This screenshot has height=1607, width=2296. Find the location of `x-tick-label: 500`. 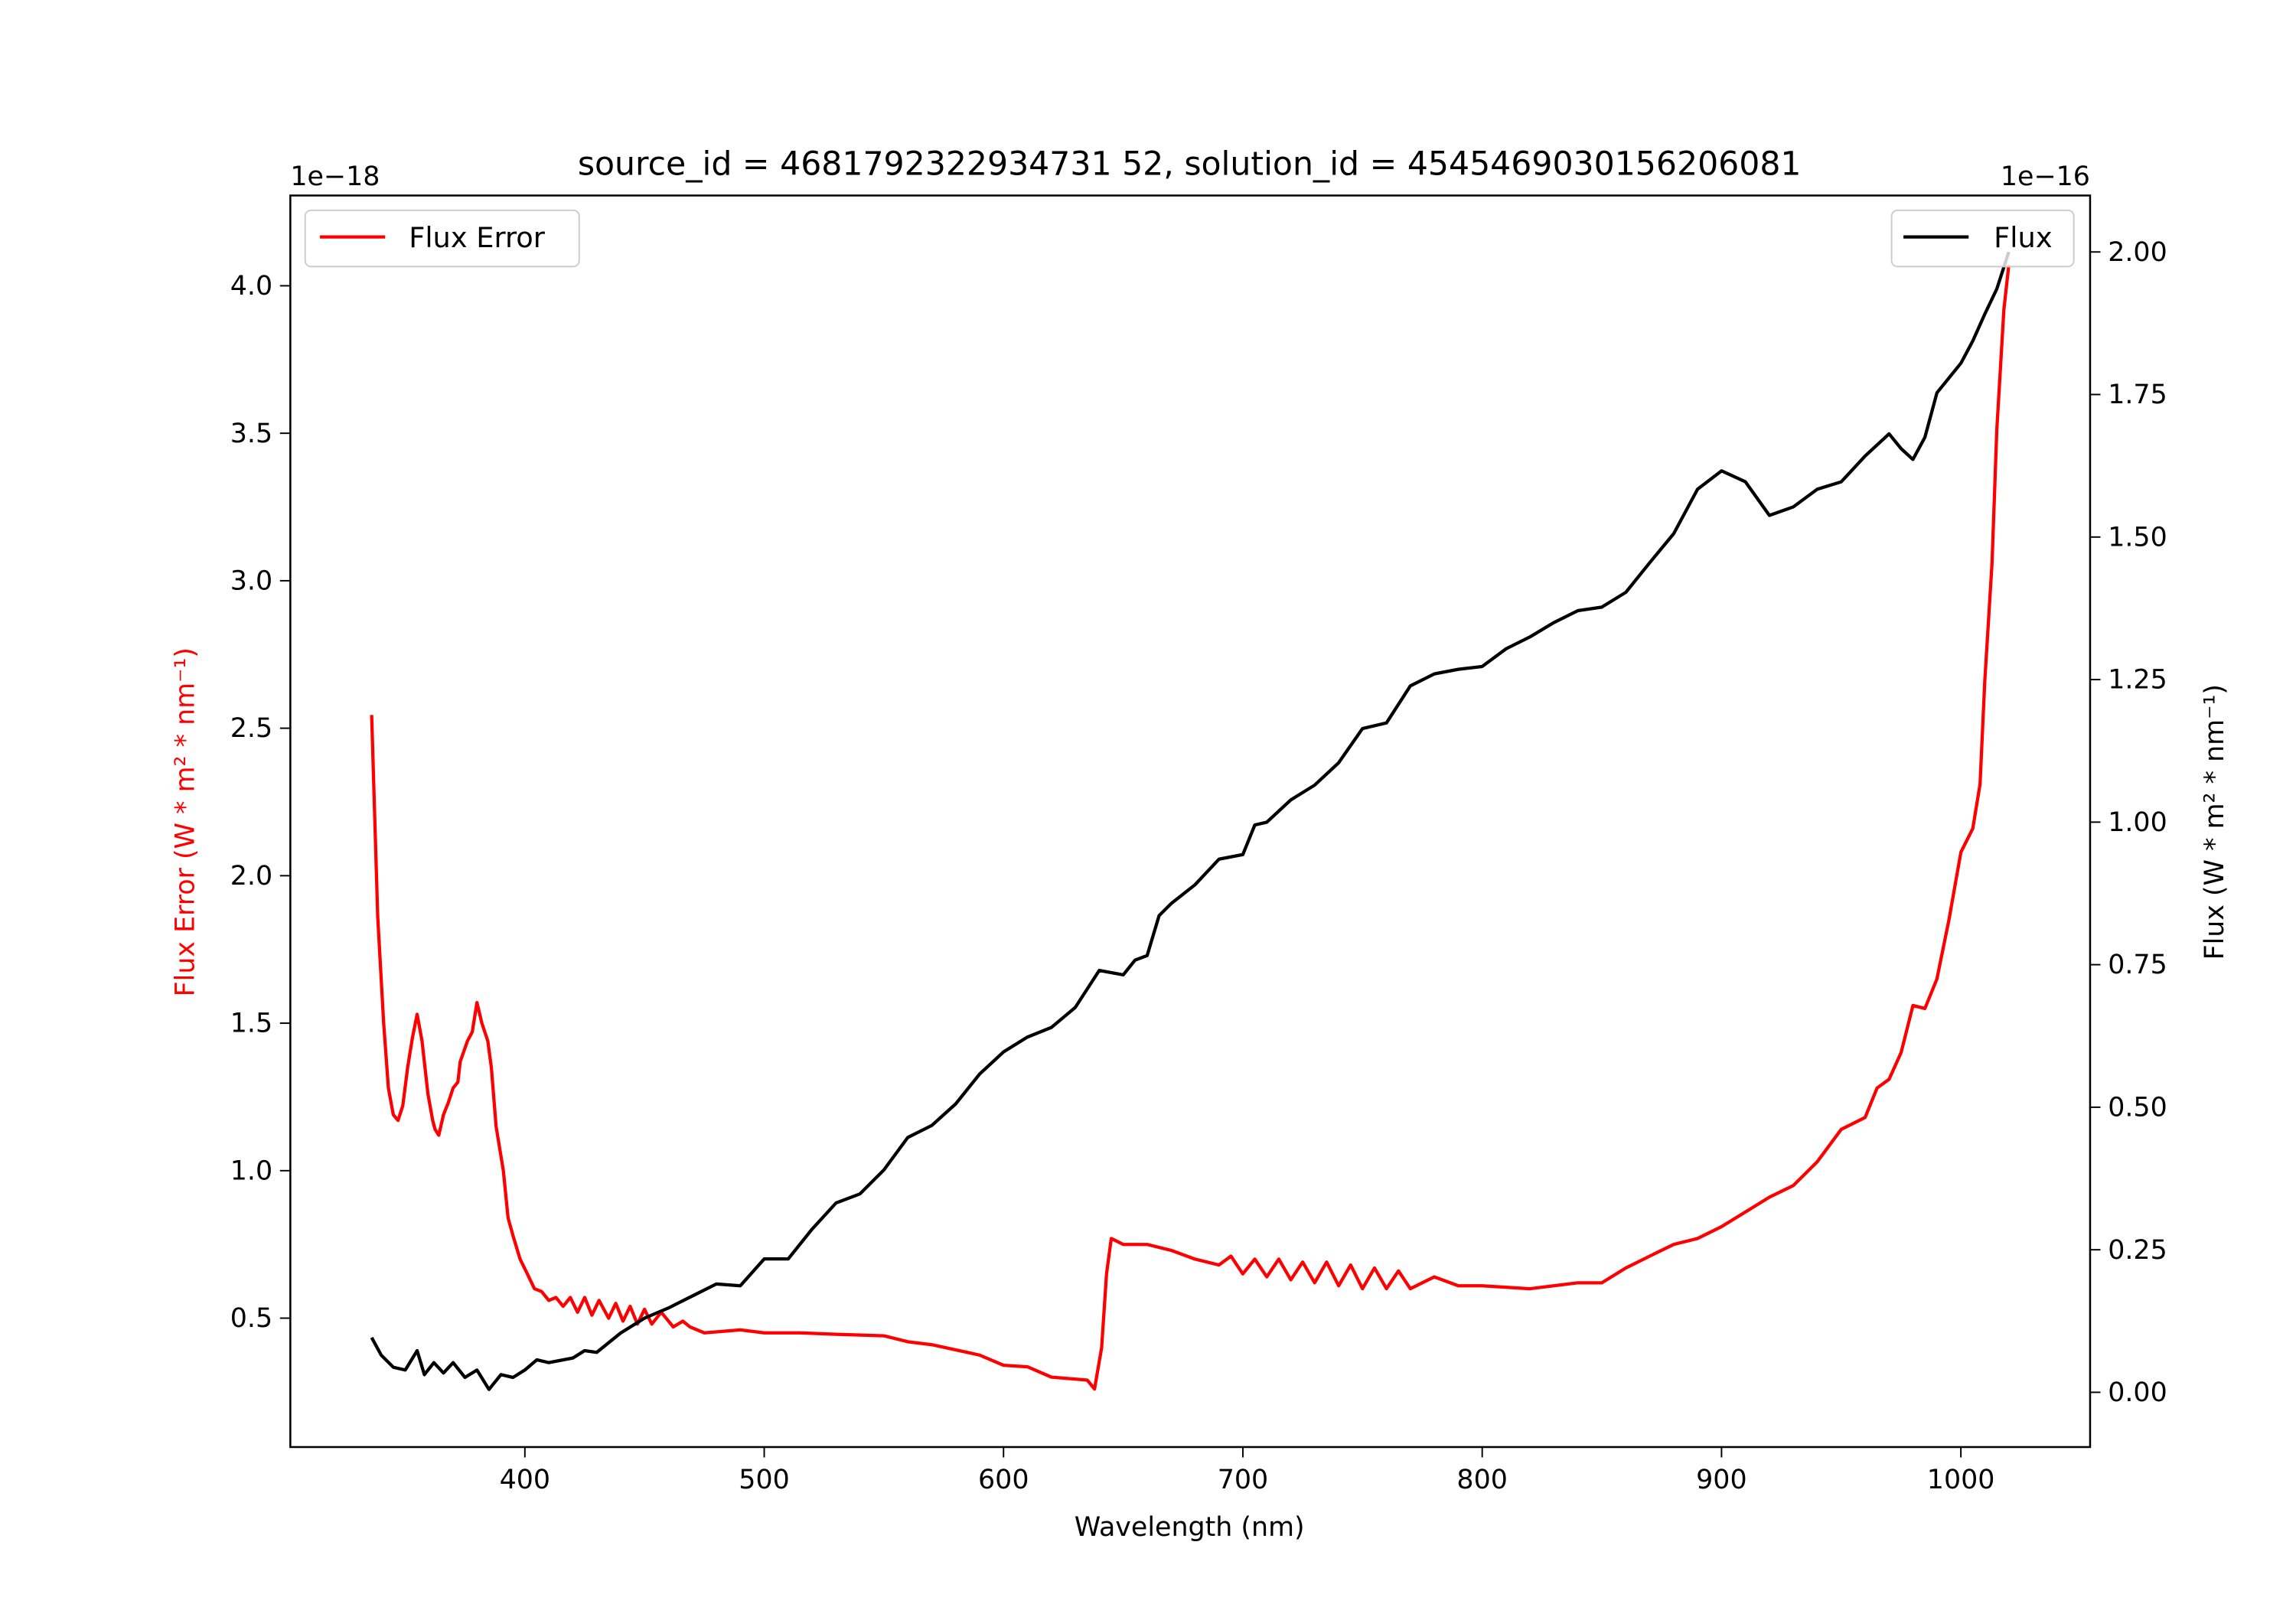

x-tick-label: 500 is located at coordinates (764, 1480).